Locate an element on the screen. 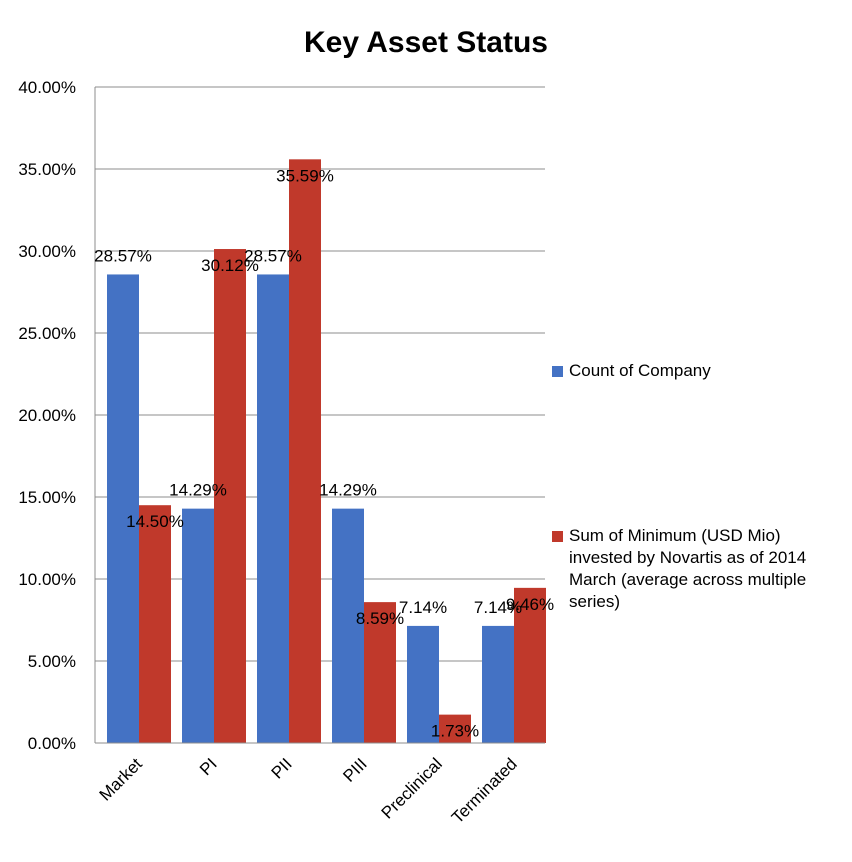  data-label: 1.73% is located at coordinates (455, 731).